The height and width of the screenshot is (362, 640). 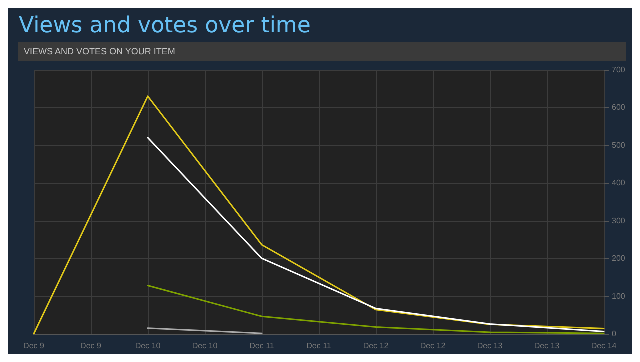 What do you see at coordinates (619, 221) in the screenshot?
I see `y-tick-label: 300` at bounding box center [619, 221].